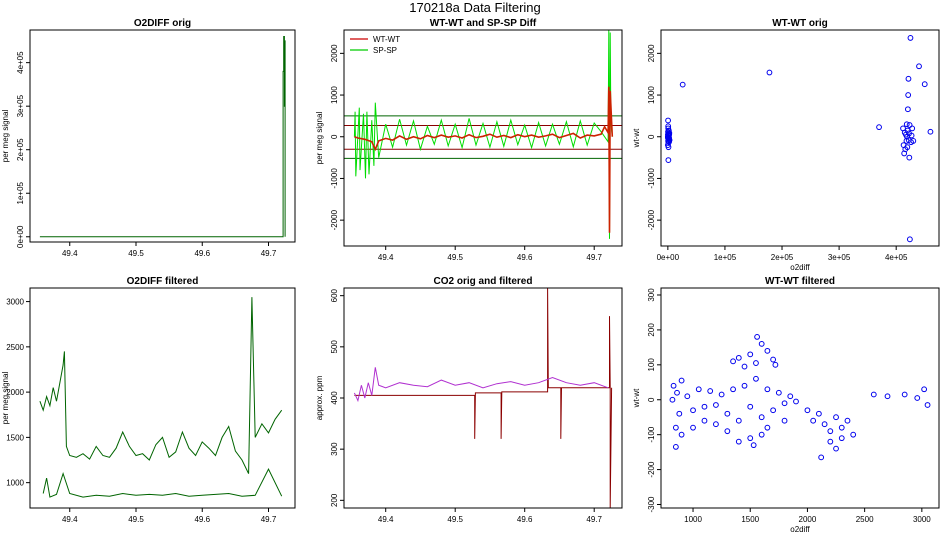  Describe the element at coordinates (15, 392) in the screenshot. I see `y-tick-label: 2000` at that location.